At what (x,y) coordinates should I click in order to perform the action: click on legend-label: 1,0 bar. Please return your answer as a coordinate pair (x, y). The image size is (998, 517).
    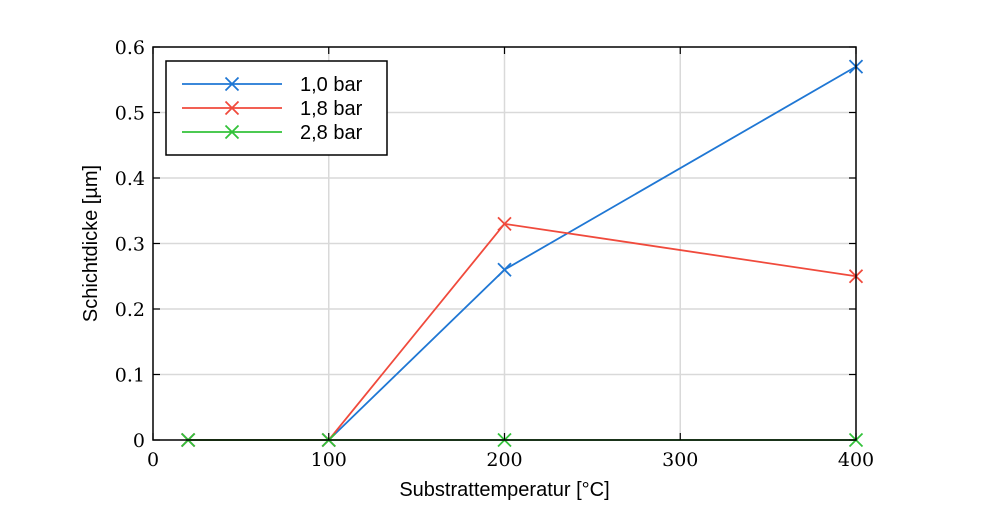
    Looking at the image, I should click on (331, 85).